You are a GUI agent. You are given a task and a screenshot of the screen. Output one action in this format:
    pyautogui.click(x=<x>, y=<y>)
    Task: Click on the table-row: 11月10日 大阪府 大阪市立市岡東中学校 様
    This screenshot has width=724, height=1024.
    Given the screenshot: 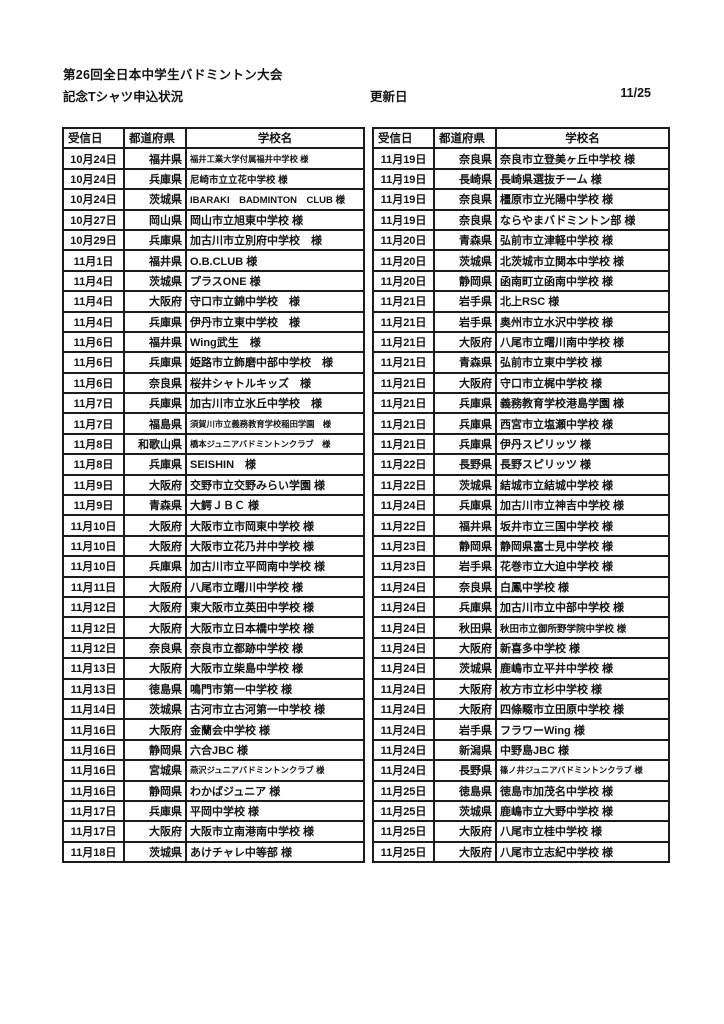 What is the action you would take?
    pyautogui.click(x=213, y=525)
    